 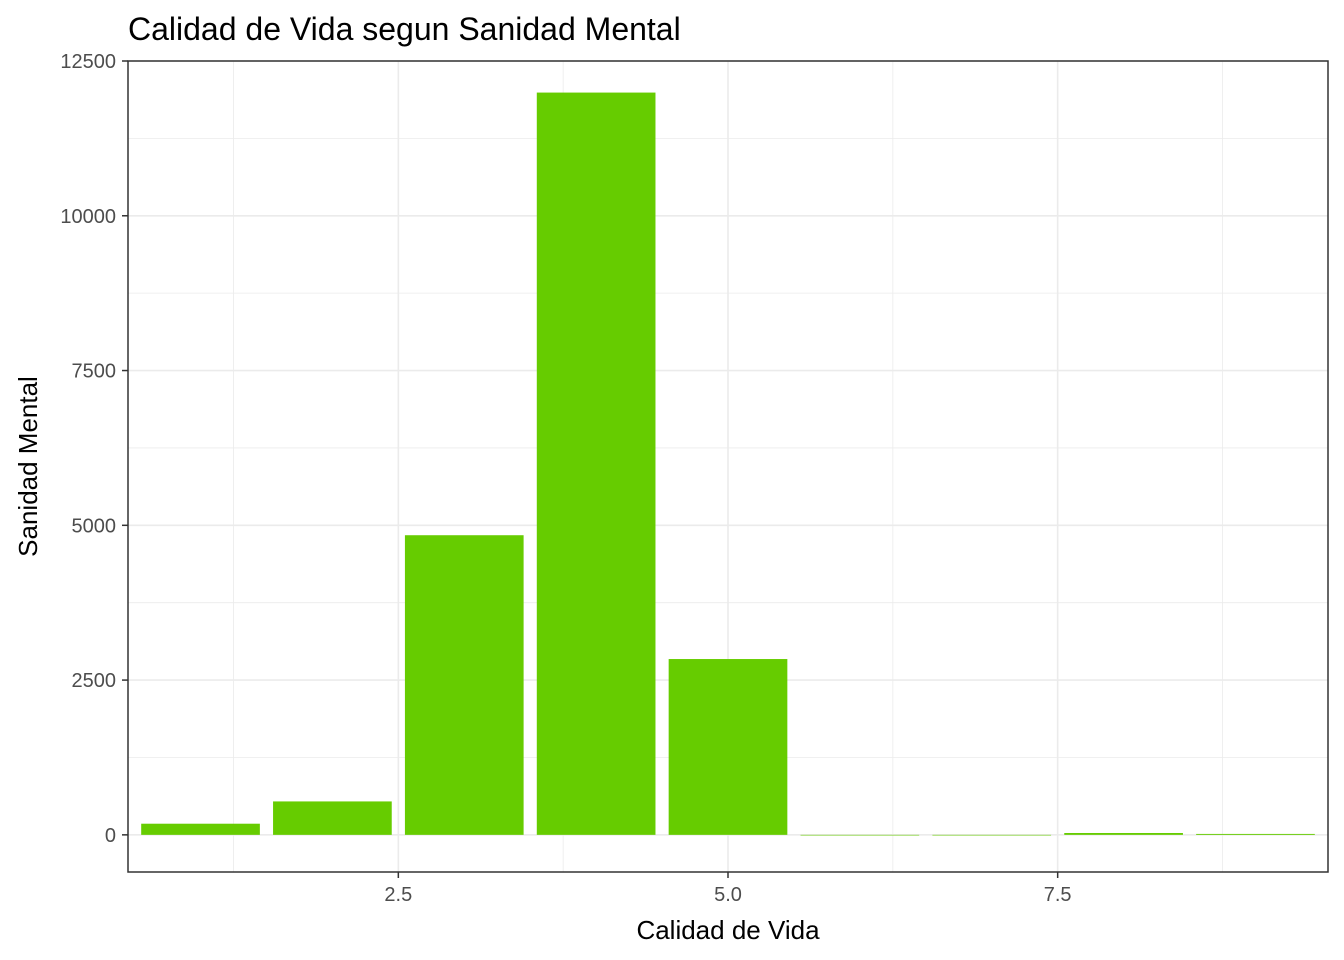 What do you see at coordinates (1058, 895) in the screenshot?
I see `x-tick-label: 7.5` at bounding box center [1058, 895].